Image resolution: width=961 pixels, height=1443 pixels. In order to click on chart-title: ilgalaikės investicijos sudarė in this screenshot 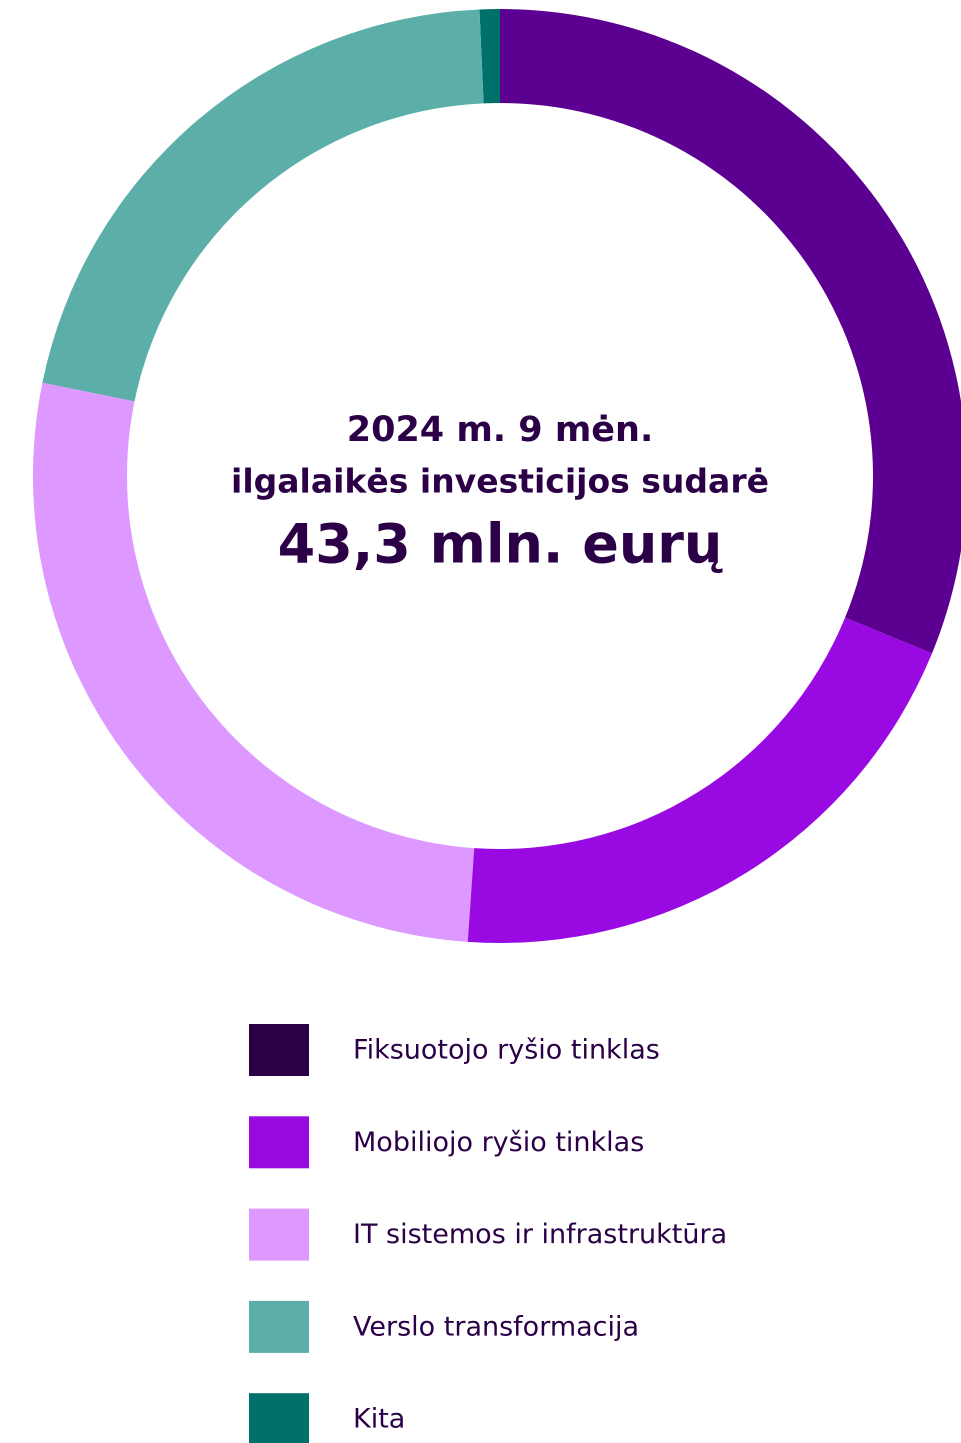, I will do `click(500, 481)`.